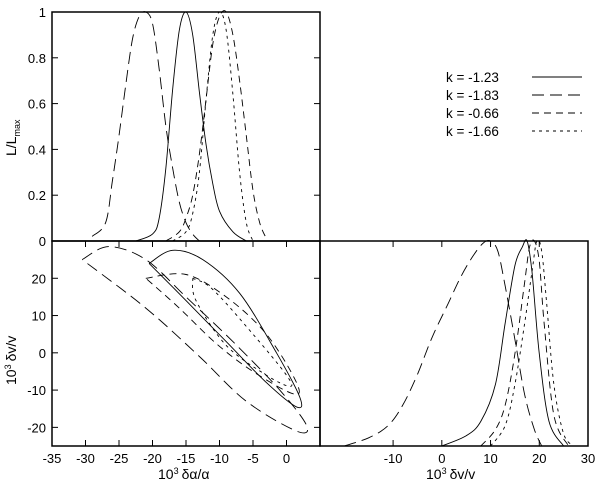 The image size is (600, 485). Describe the element at coordinates (12, 137) in the screenshot. I see `top-left-y-axis-label: L/Lmax` at that location.